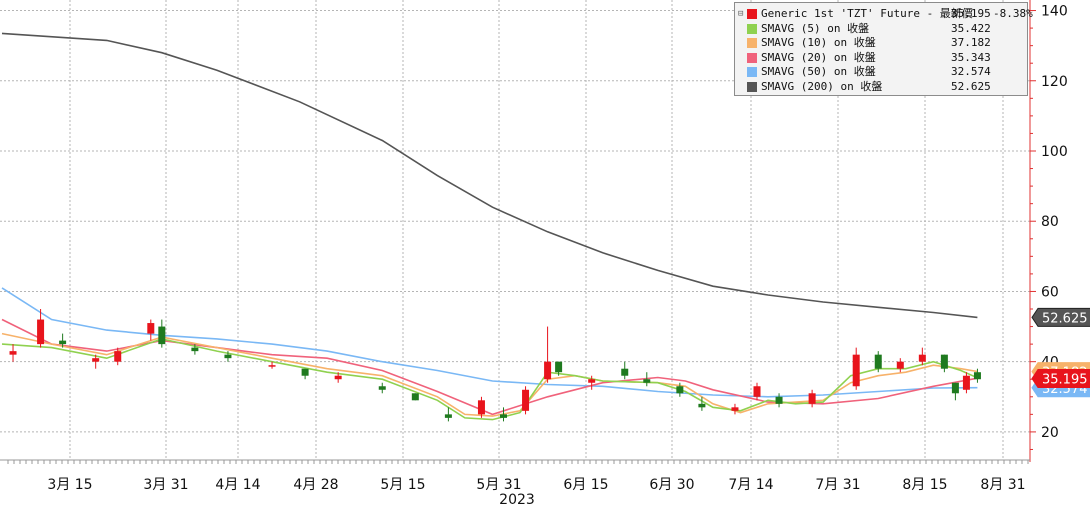 This screenshot has height=512, width=1090. What do you see at coordinates (402, 485) in the screenshot?
I see `x-tick-label: 5月 15` at bounding box center [402, 485].